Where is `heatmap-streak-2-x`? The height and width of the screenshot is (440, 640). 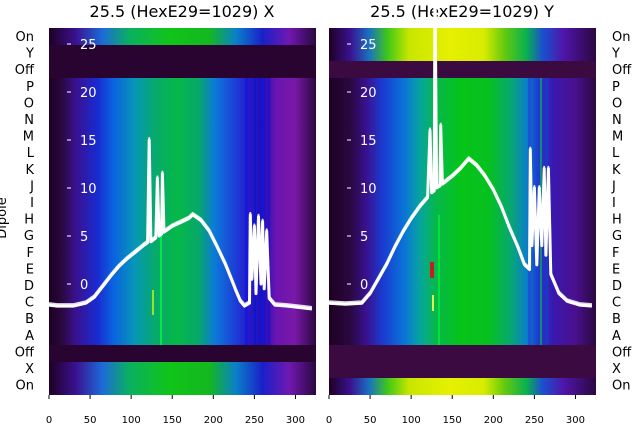
heatmap-streak-2-x is located at coordinates (255, 211).